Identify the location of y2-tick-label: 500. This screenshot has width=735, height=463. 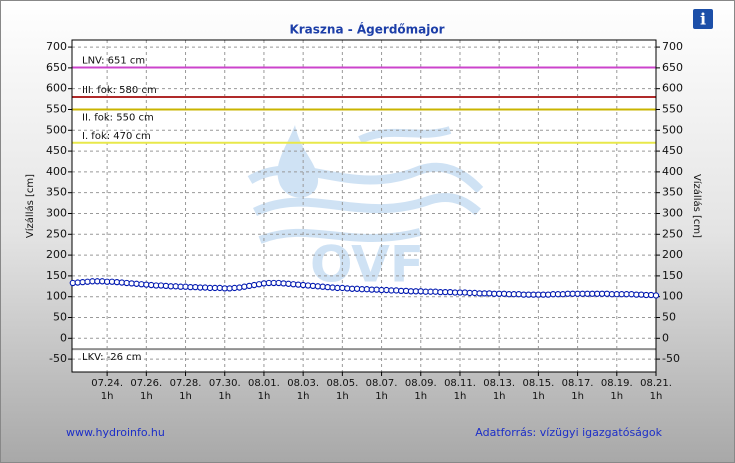
(672, 129).